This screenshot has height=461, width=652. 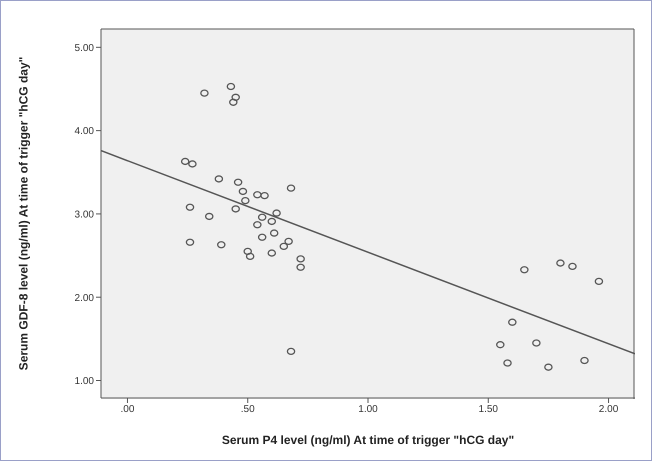 I want to click on x-axis-title: Serum P4 level (ng/ml) At time of trigger "hCG day", so click(x=368, y=440).